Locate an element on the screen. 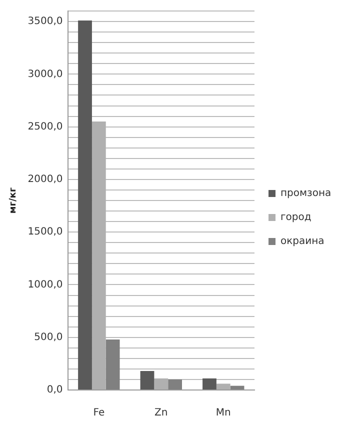 The width and height of the screenshot is (340, 437). x-tick-label: Mn is located at coordinates (223, 413).